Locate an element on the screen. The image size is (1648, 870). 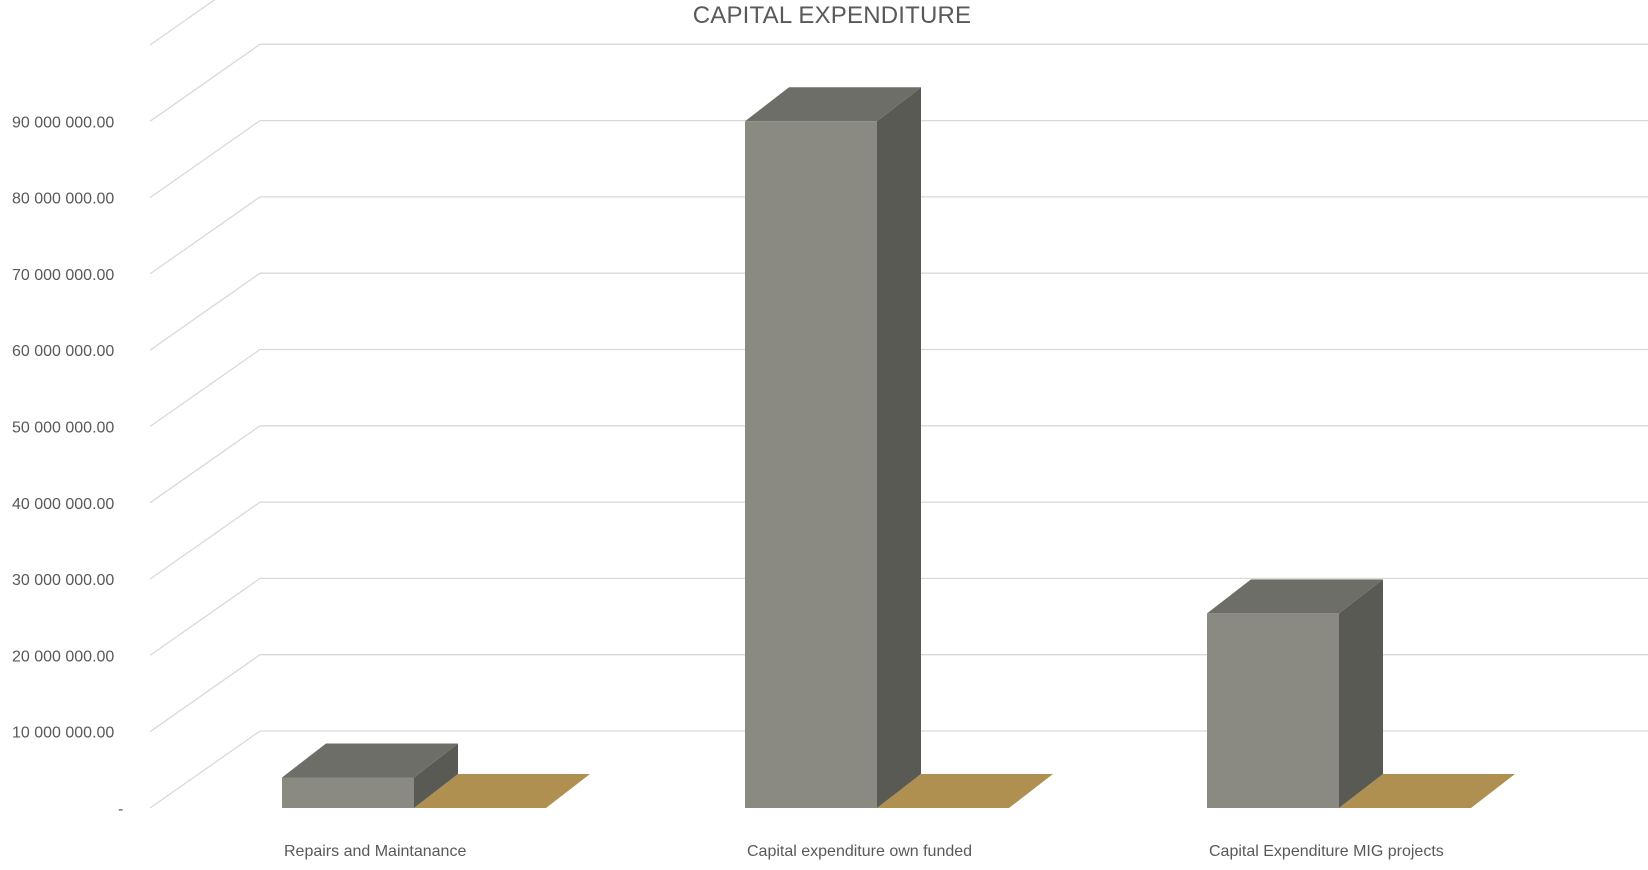
x-tick-label: Repairs and Maintanance is located at coordinates (375, 851).